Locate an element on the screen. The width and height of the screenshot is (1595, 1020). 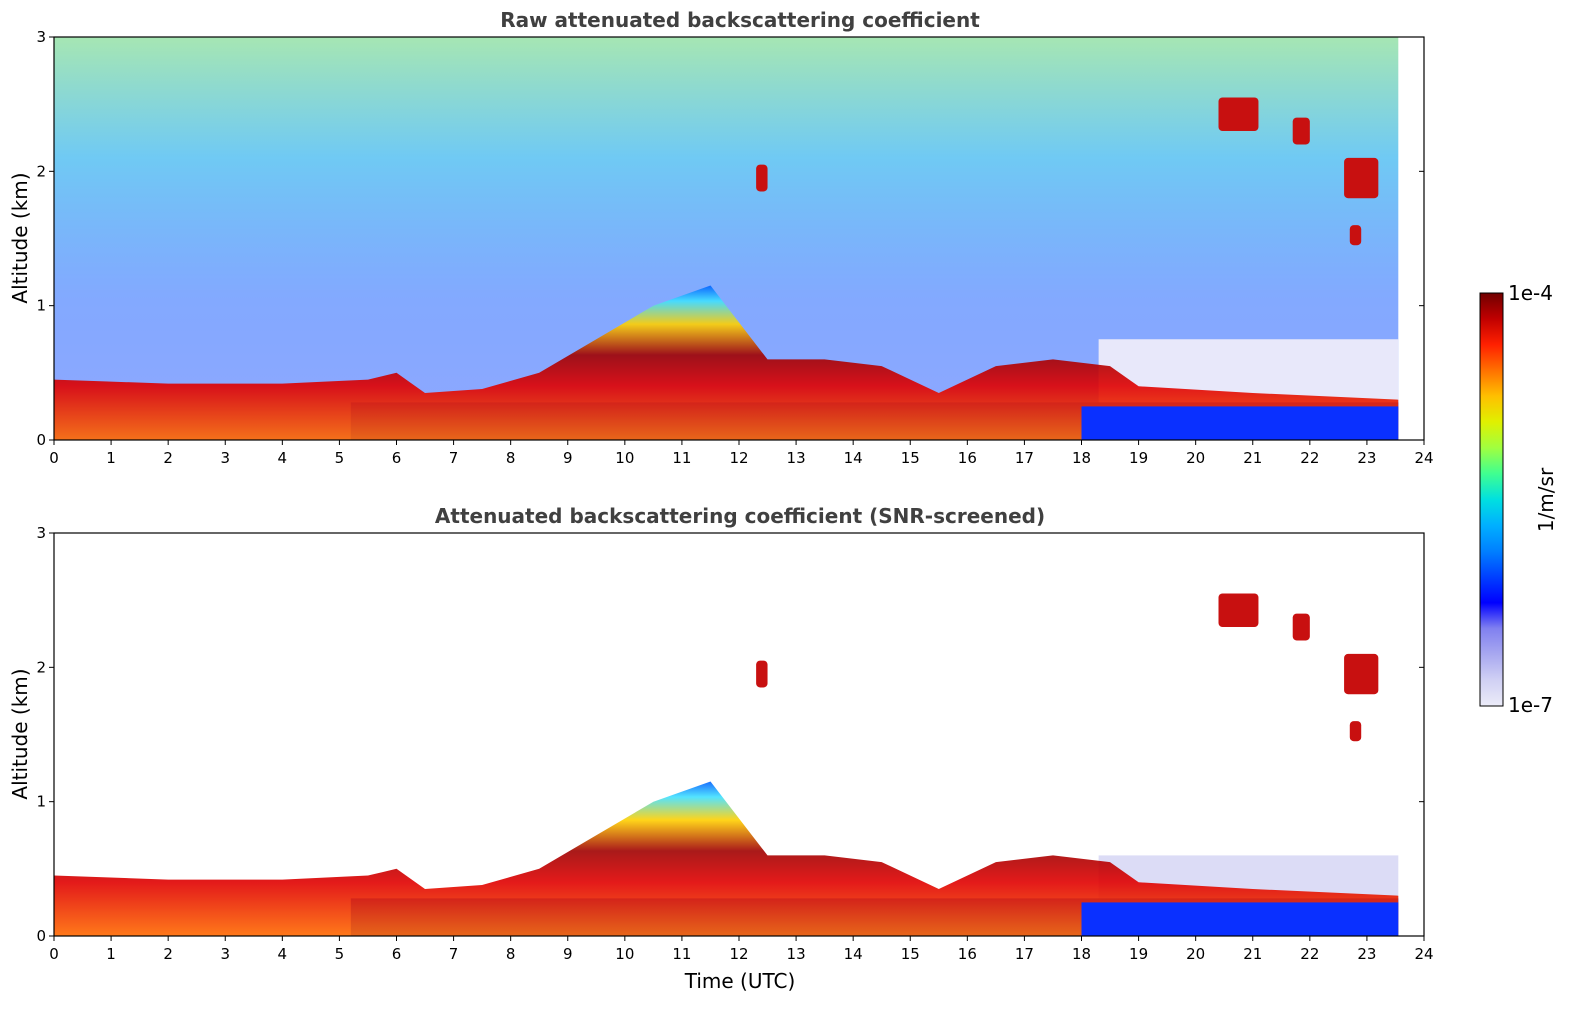
top-y-axis-label: Altitude (km) is located at coordinates (20, 237).